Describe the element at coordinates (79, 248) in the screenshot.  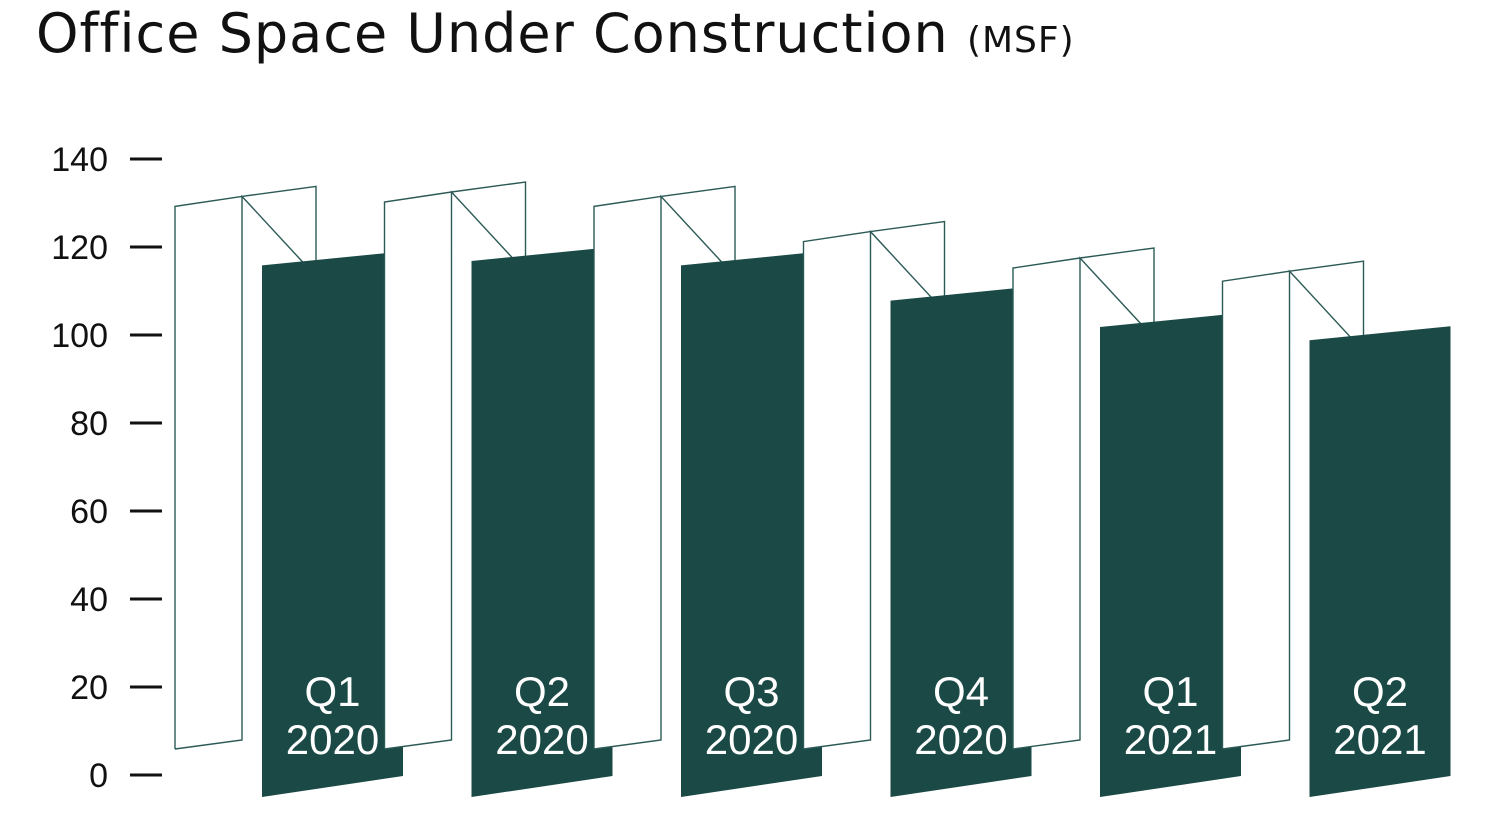
I see `y-tick-label: 120` at that location.